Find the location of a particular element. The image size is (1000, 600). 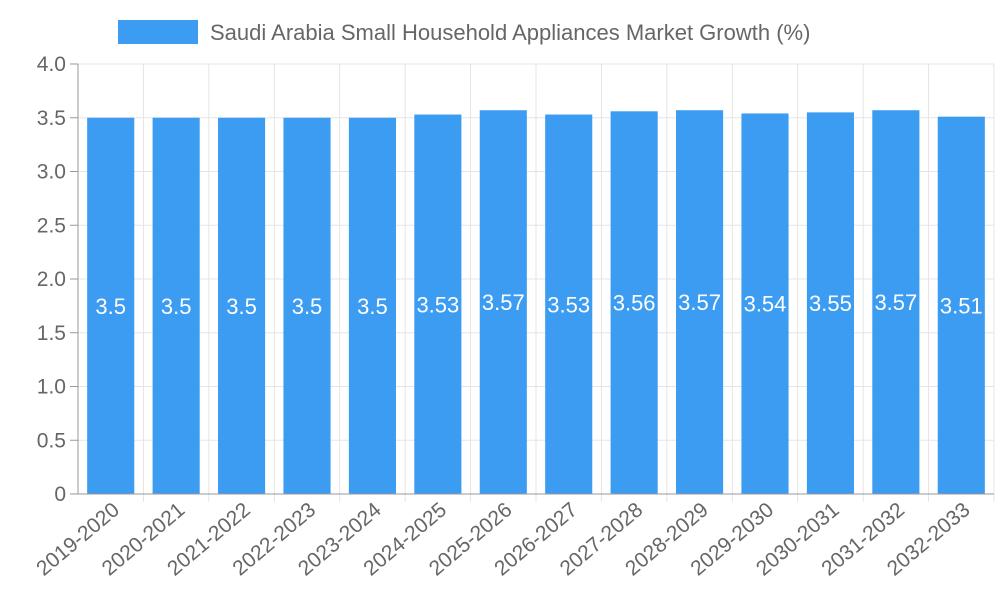

y-tick-label: 0 is located at coordinates (60, 494).